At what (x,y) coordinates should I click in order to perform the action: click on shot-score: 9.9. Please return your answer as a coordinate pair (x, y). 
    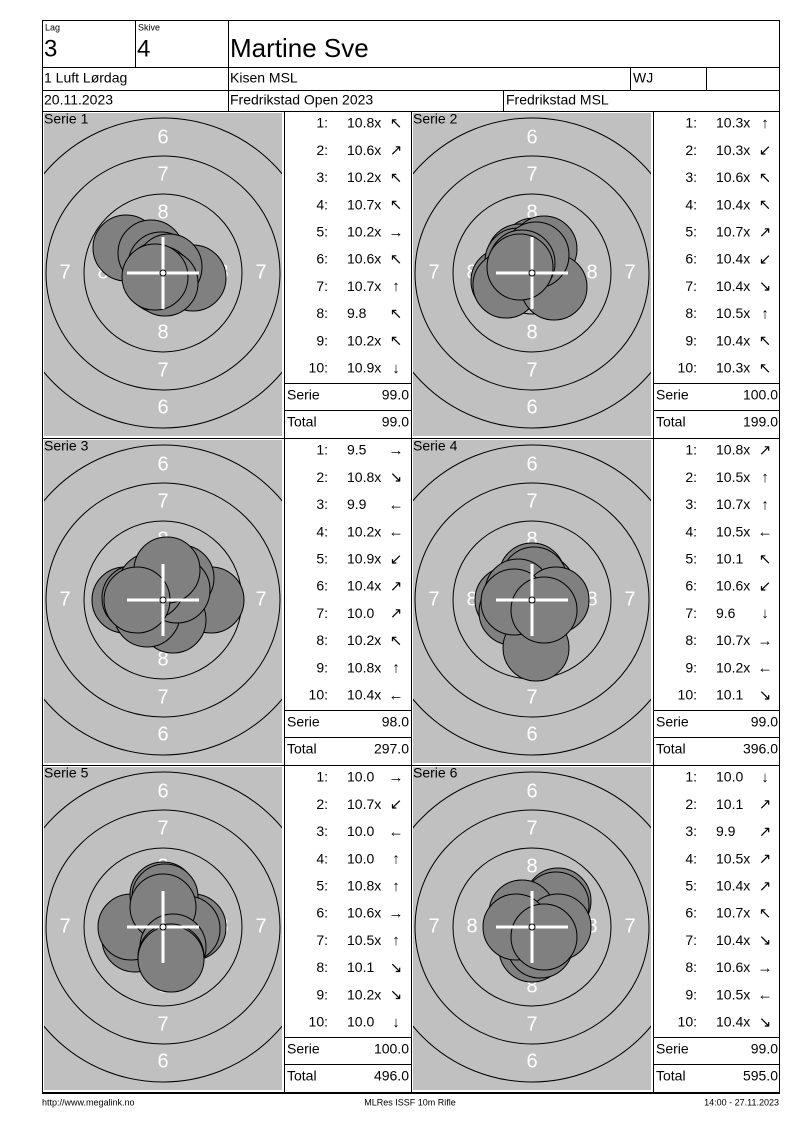
    Looking at the image, I should click on (357, 504).